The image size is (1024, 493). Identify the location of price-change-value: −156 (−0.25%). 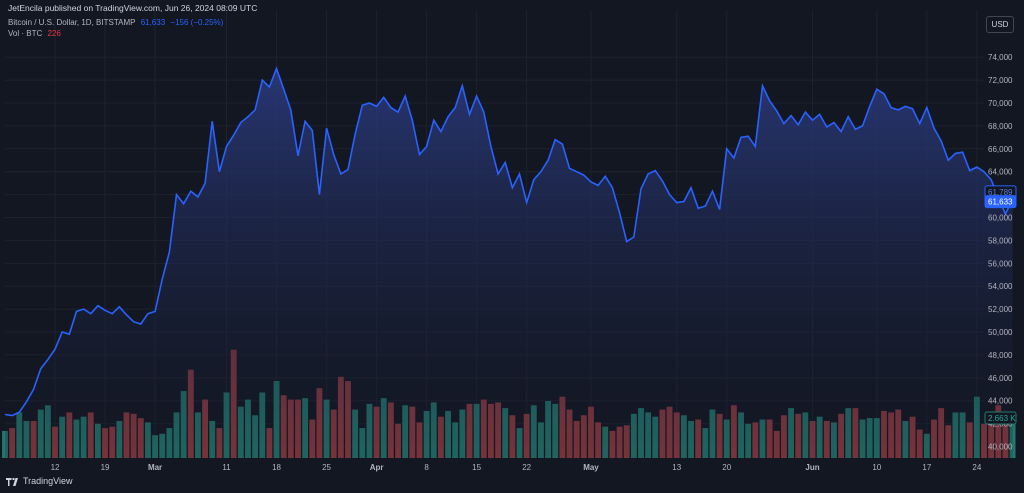
(197, 22).